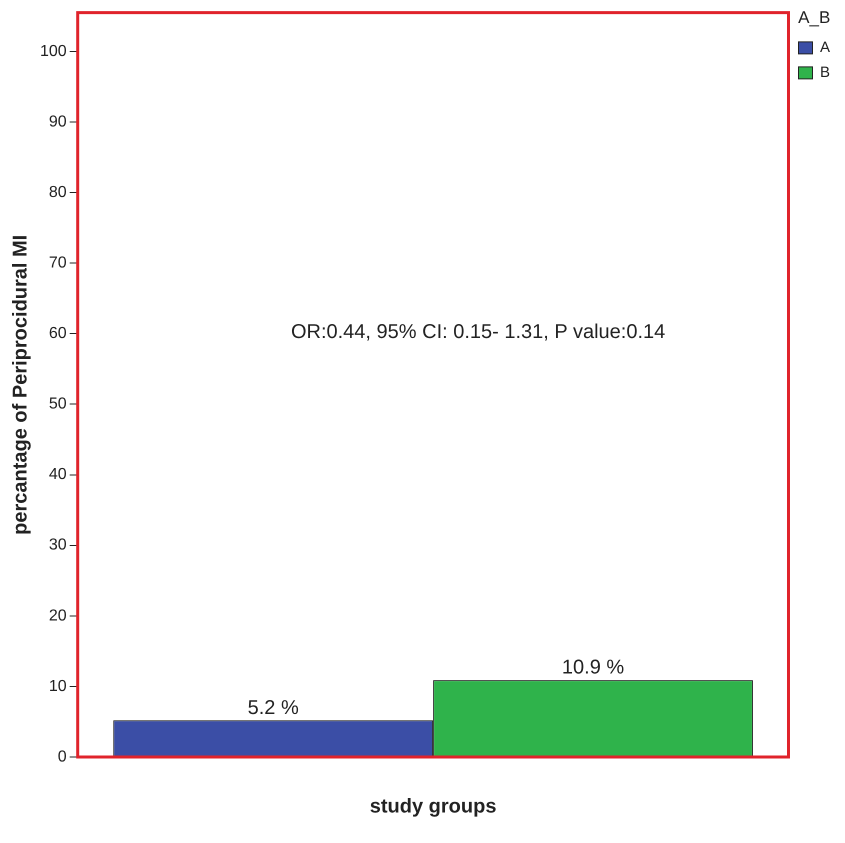  What do you see at coordinates (825, 47) in the screenshot?
I see `legend-label: A` at bounding box center [825, 47].